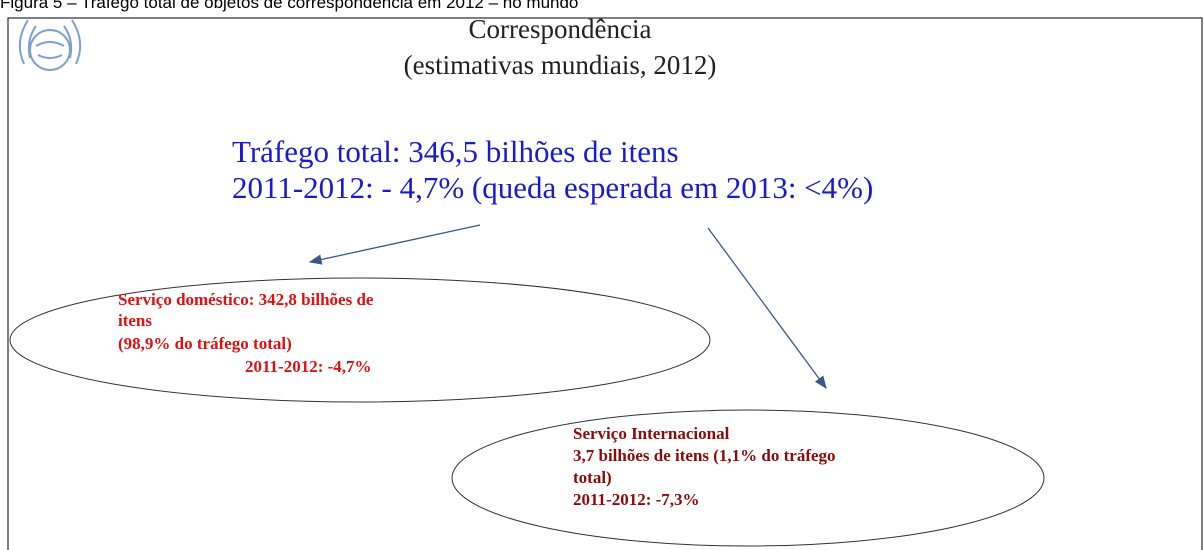  Describe the element at coordinates (704, 455) in the screenshot. I see `node-text: 3,7 bilhões de itens (1,1% do tráfego` at that location.